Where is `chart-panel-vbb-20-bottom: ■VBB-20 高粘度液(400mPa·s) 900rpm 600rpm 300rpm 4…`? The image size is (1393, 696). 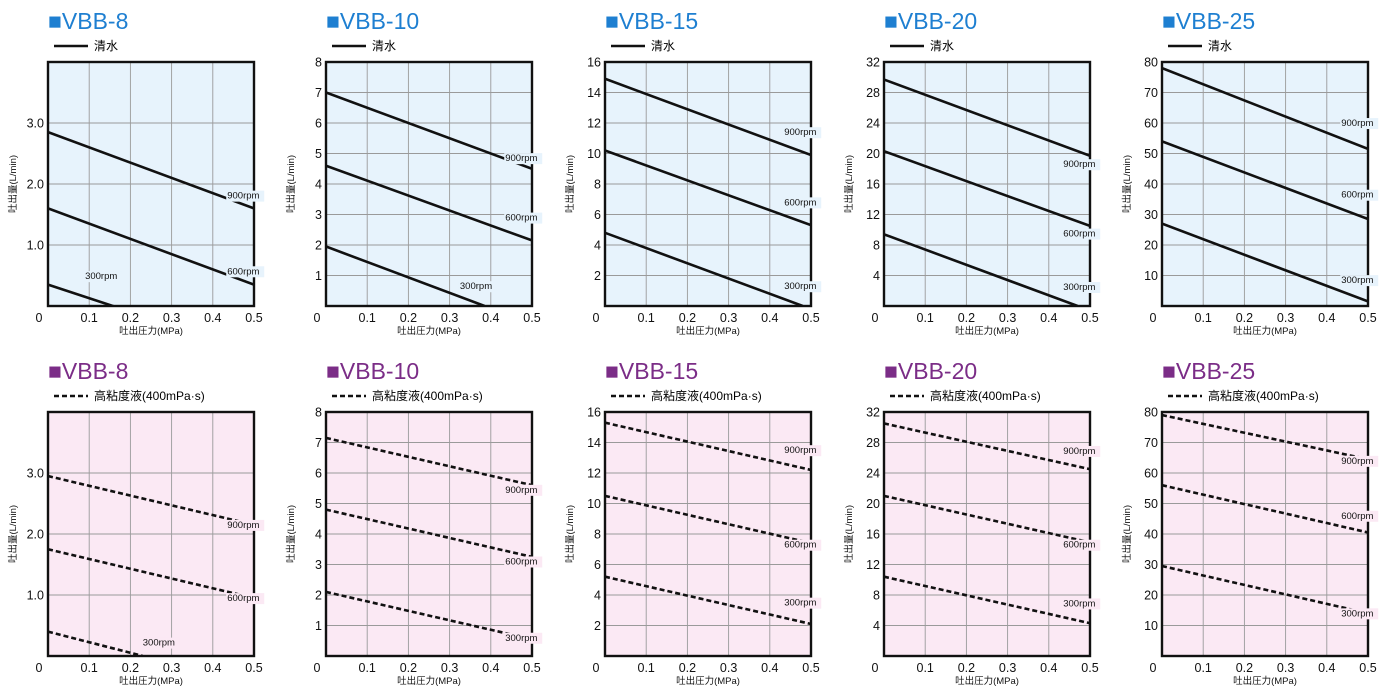 chart-panel-vbb-20-bottom: ■VBB-20 高粘度液(400mPa·s) 900rpm 600rpm 300rpm 4… is located at coordinates (975, 523).